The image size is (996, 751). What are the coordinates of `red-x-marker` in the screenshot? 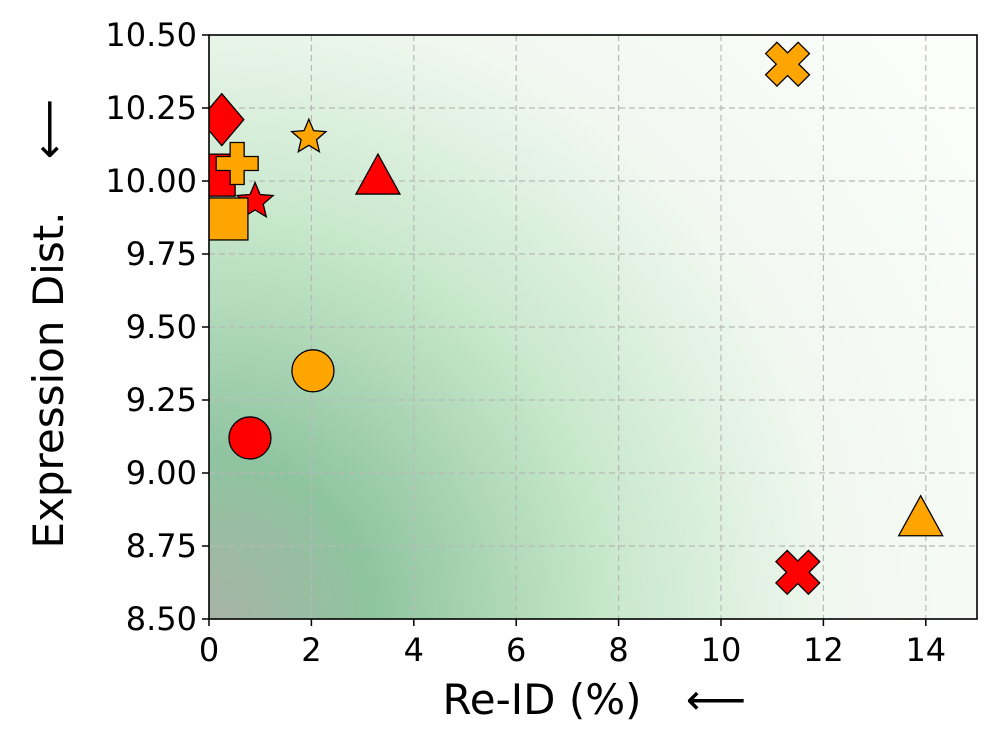 It's located at (797, 572).